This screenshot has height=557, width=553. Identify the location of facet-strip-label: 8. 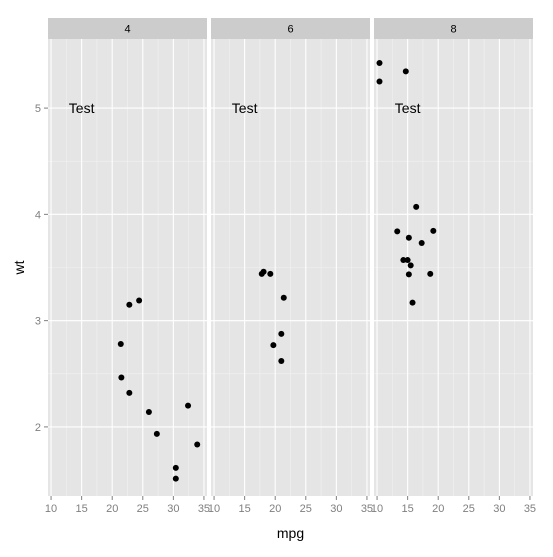
(453, 30).